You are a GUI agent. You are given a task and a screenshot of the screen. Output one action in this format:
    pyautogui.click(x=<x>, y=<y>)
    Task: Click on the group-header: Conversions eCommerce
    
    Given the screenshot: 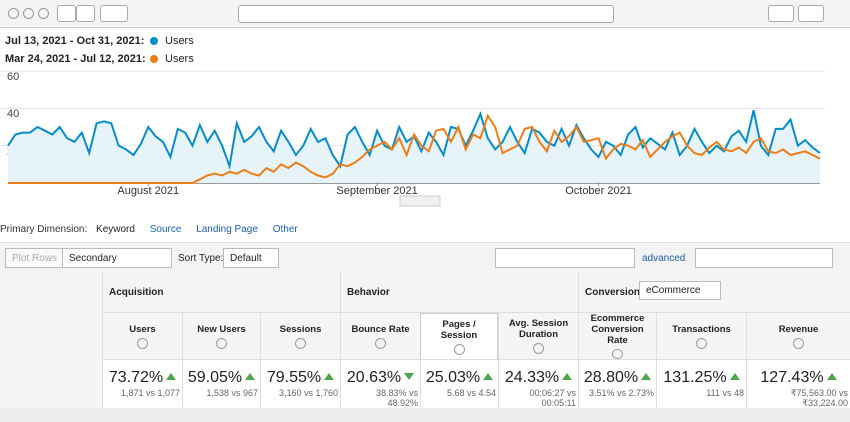 What is the action you would take?
    pyautogui.click(x=714, y=292)
    